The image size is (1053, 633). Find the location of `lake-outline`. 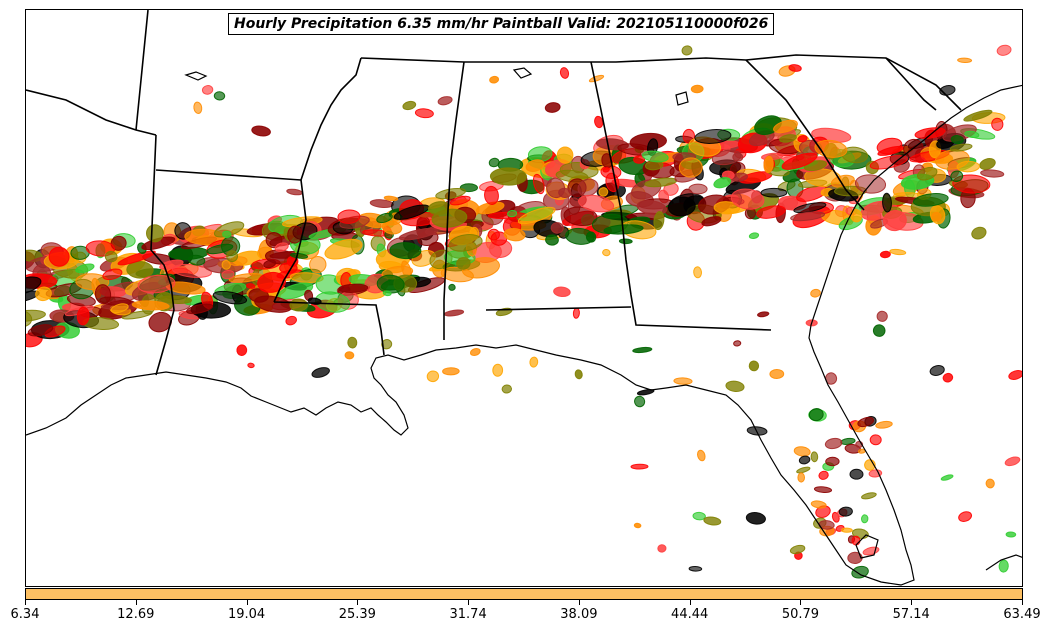

lake-outline is located at coordinates (522, 73).